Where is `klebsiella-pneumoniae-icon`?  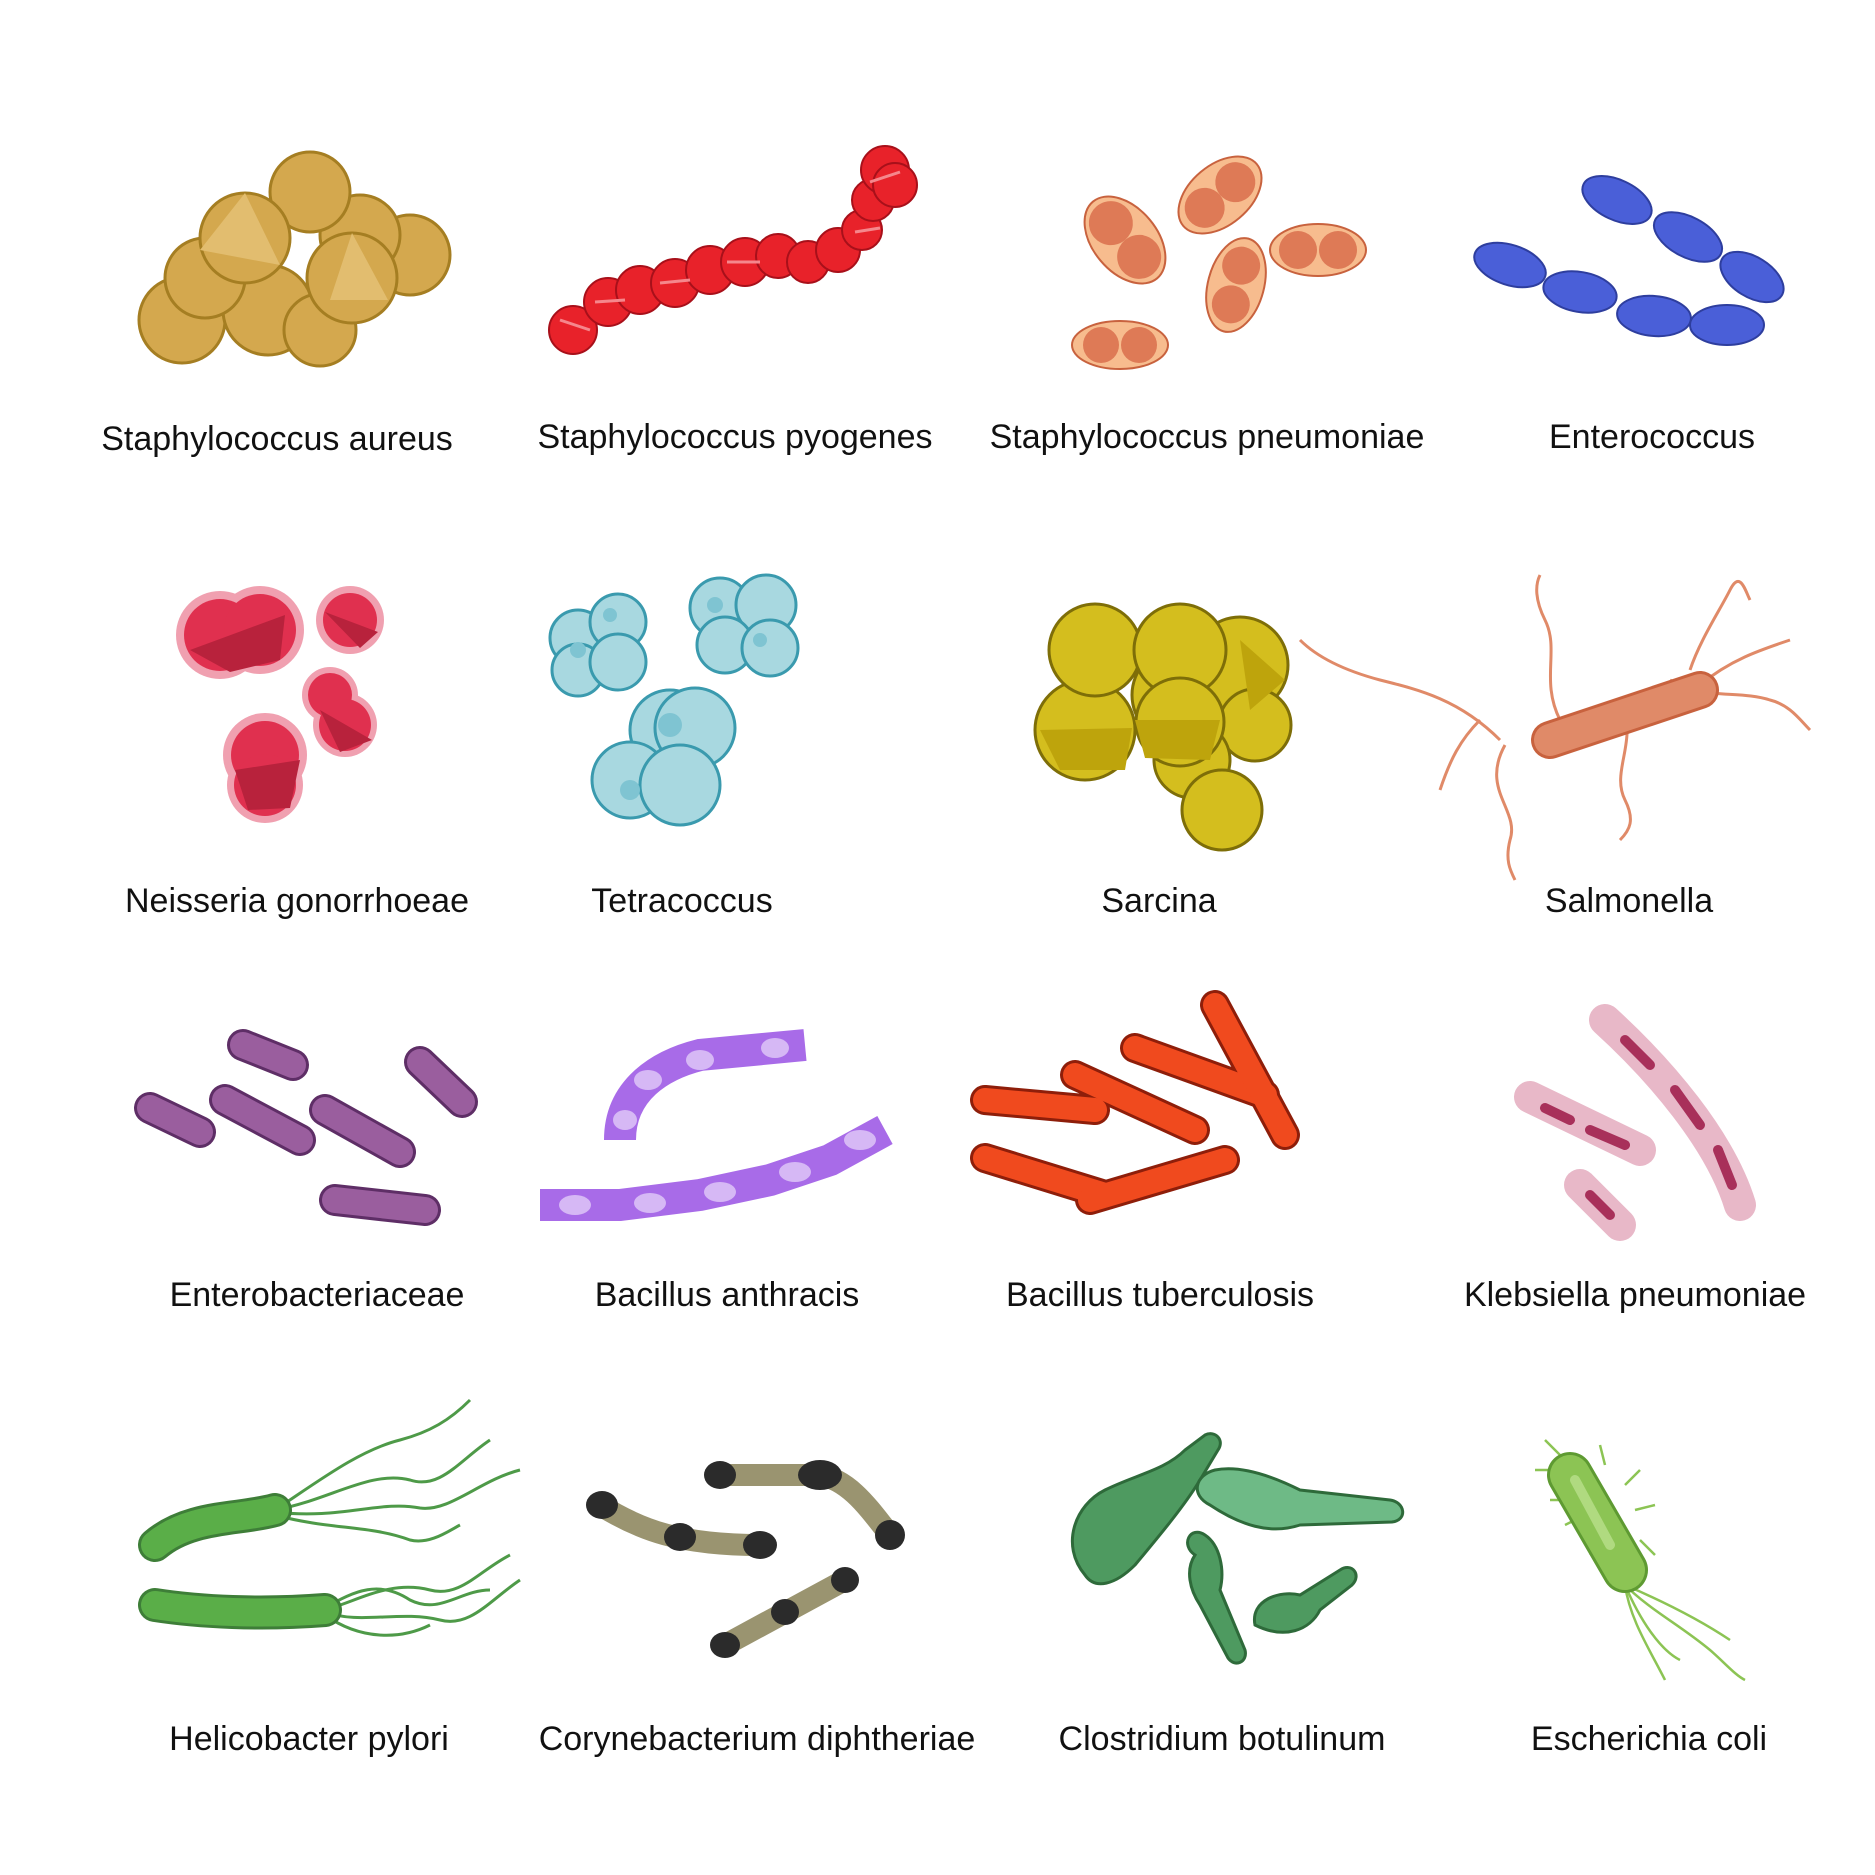 klebsiella-pneumoniae-icon is located at coordinates (1635, 1122).